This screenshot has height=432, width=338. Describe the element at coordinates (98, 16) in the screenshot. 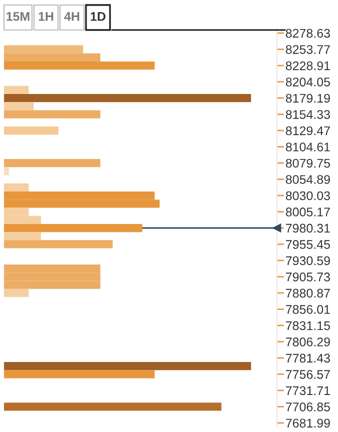

I see `text: 1D` at that location.